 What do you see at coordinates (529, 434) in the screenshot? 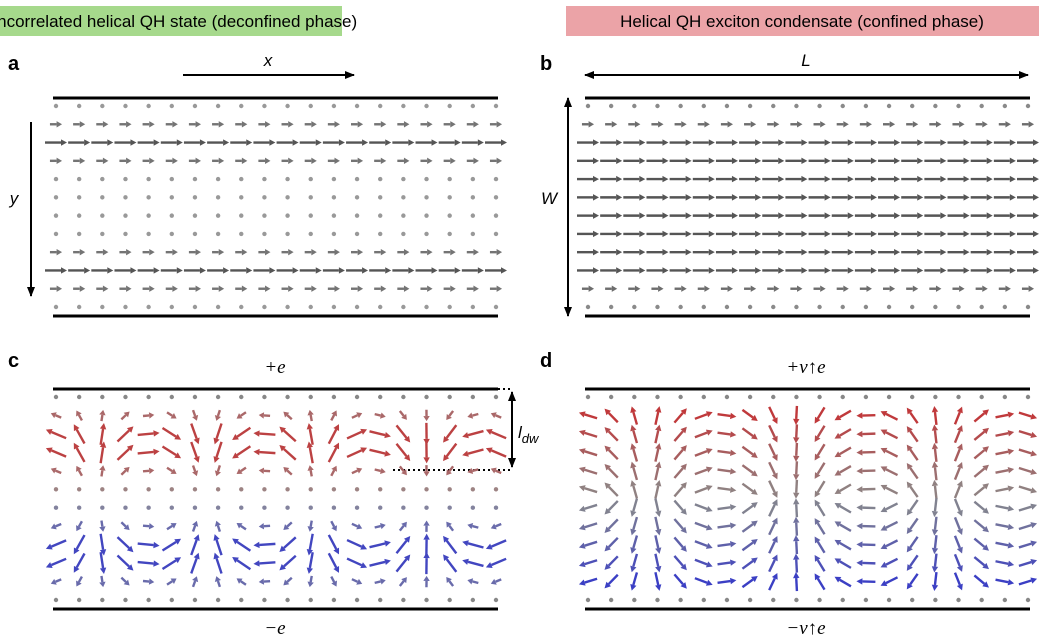
I see `domain-wall-label: ldw` at bounding box center [529, 434].